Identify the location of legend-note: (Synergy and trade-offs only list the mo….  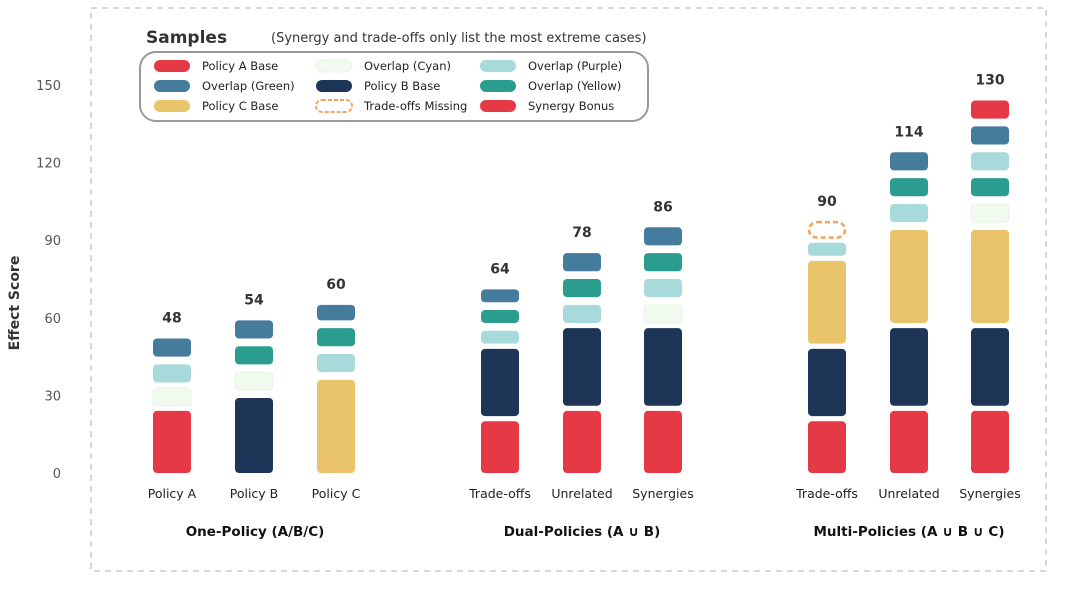
(459, 38).